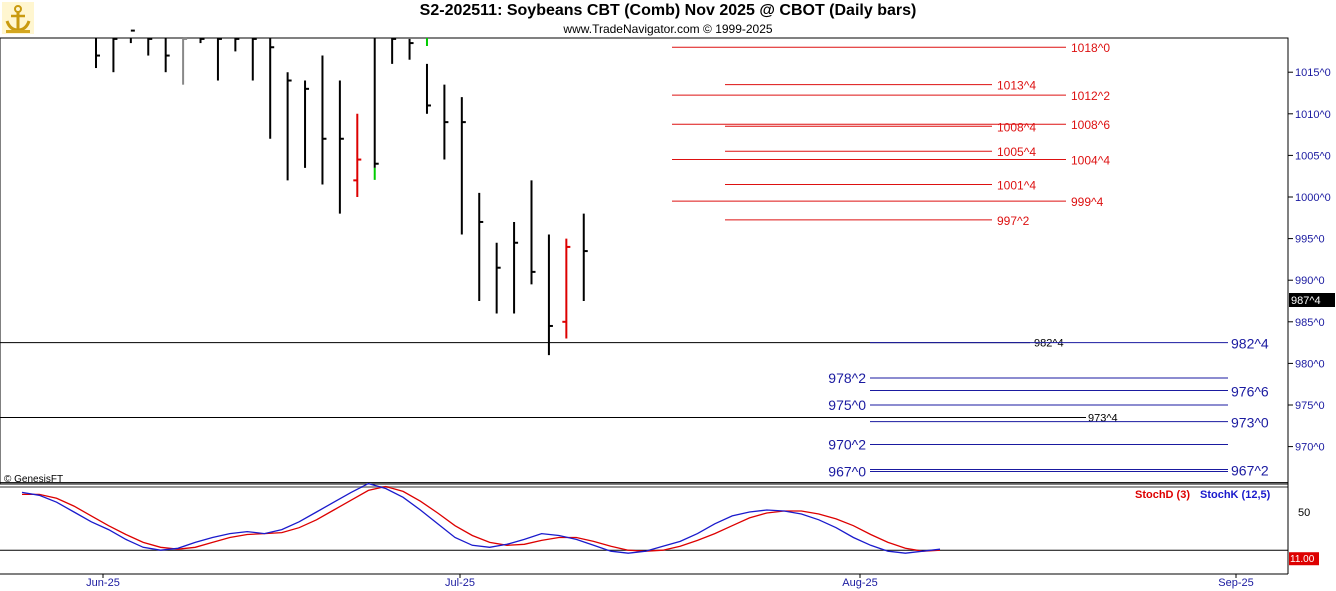 The width and height of the screenshot is (1336, 591). Describe the element at coordinates (481, 518) in the screenshot. I see `stoch-k-line` at that location.